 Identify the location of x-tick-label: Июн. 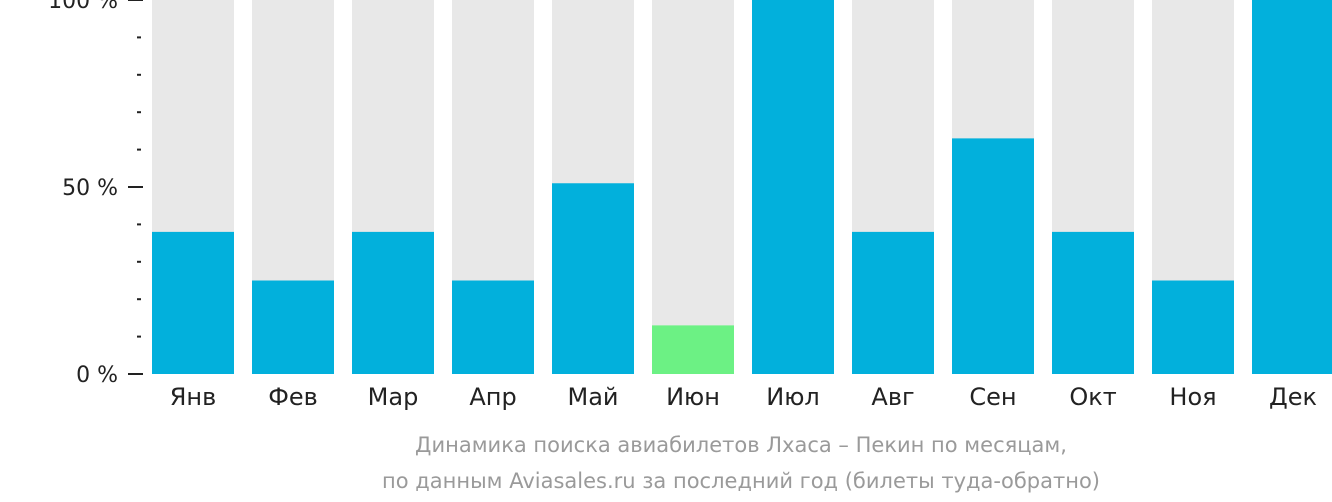
(693, 397).